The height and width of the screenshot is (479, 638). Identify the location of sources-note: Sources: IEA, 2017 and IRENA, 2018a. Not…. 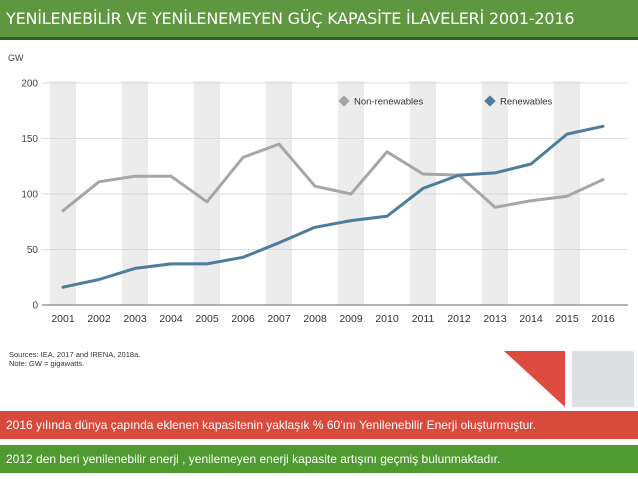
(74, 359).